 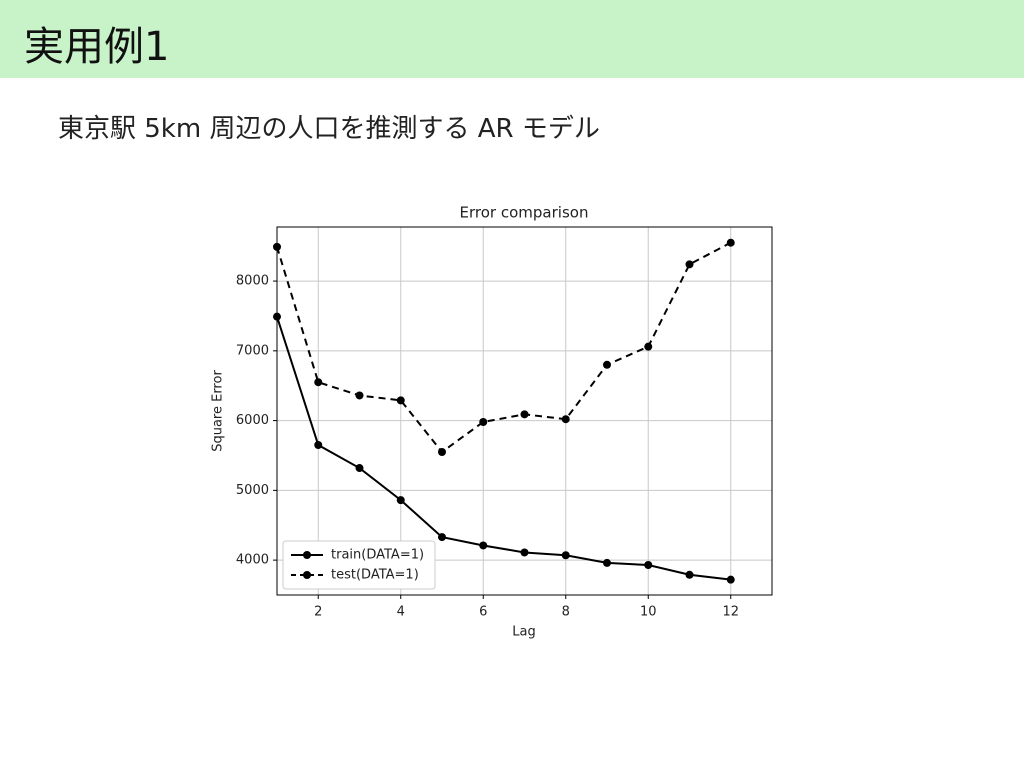 I want to click on legend-box, so click(x=359, y=565).